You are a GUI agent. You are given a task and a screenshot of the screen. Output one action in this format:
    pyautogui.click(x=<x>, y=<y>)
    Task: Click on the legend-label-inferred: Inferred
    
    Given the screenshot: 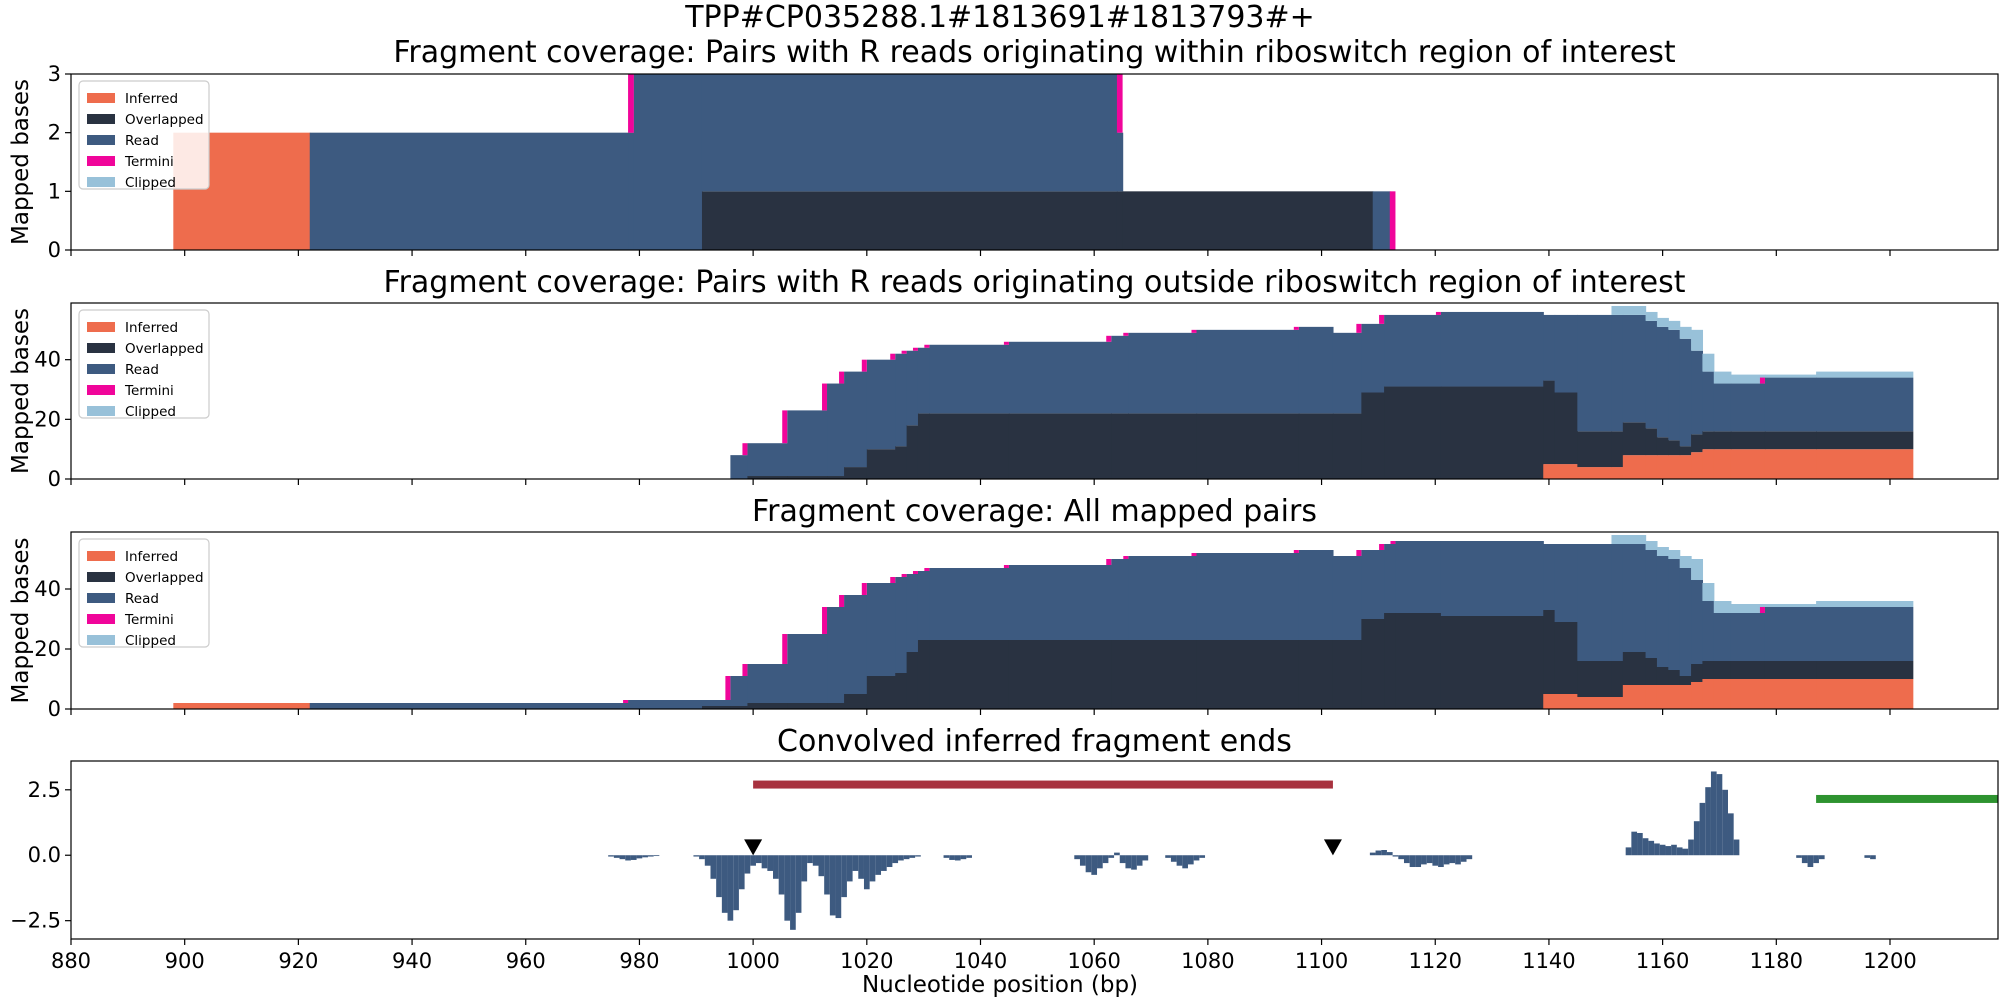 What is the action you would take?
    pyautogui.click(x=151, y=99)
    